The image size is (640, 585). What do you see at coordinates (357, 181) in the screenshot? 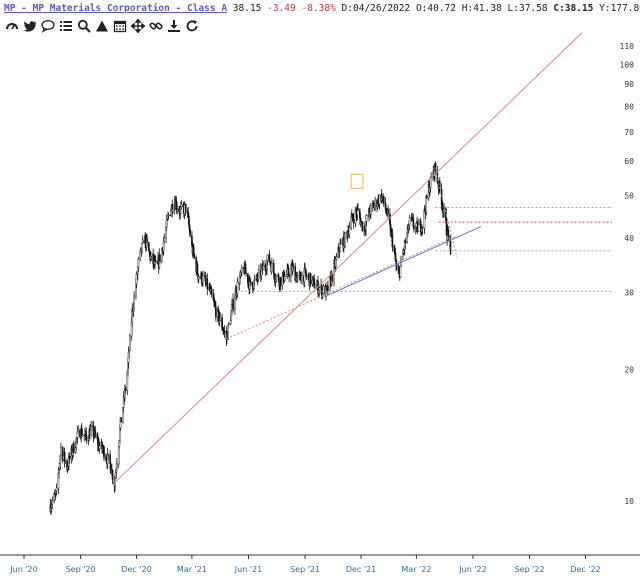
I see `annotation-box` at bounding box center [357, 181].